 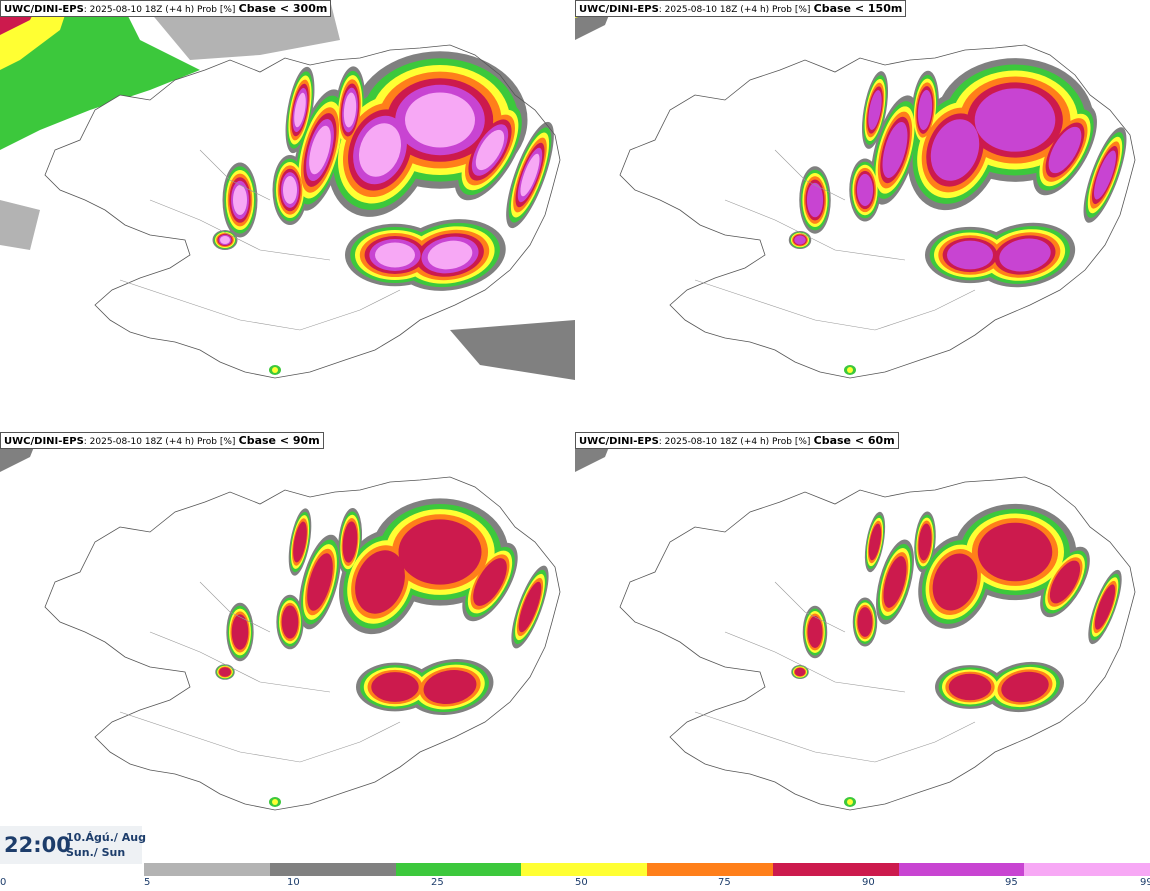 I want to click on legend-tick-label: 10, so click(x=293, y=882).